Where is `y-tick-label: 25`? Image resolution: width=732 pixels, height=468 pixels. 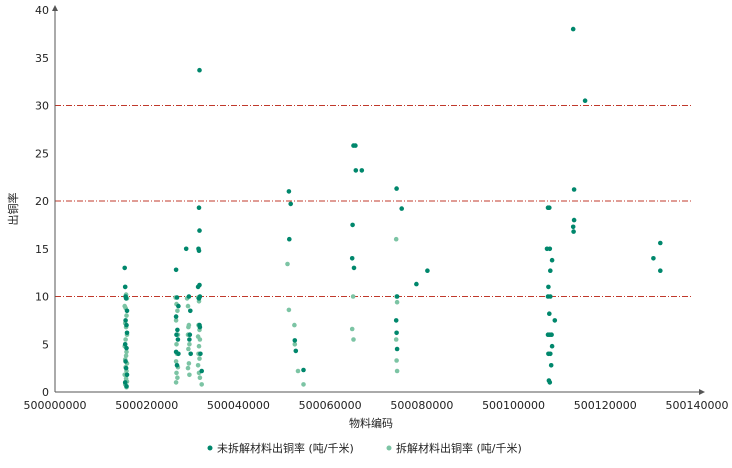
y-tick-label: 25 is located at coordinates (42, 153).